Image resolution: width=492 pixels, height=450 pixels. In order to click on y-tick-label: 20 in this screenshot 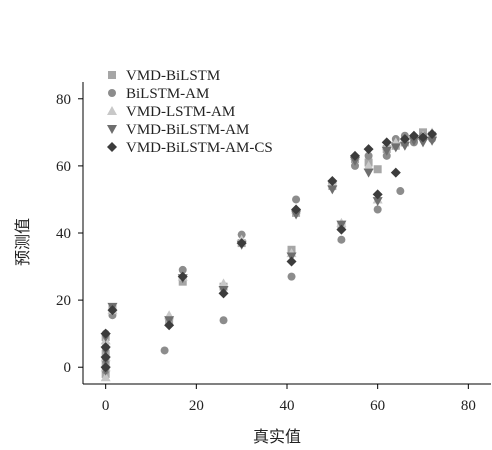, I will do `click(63, 301)`.